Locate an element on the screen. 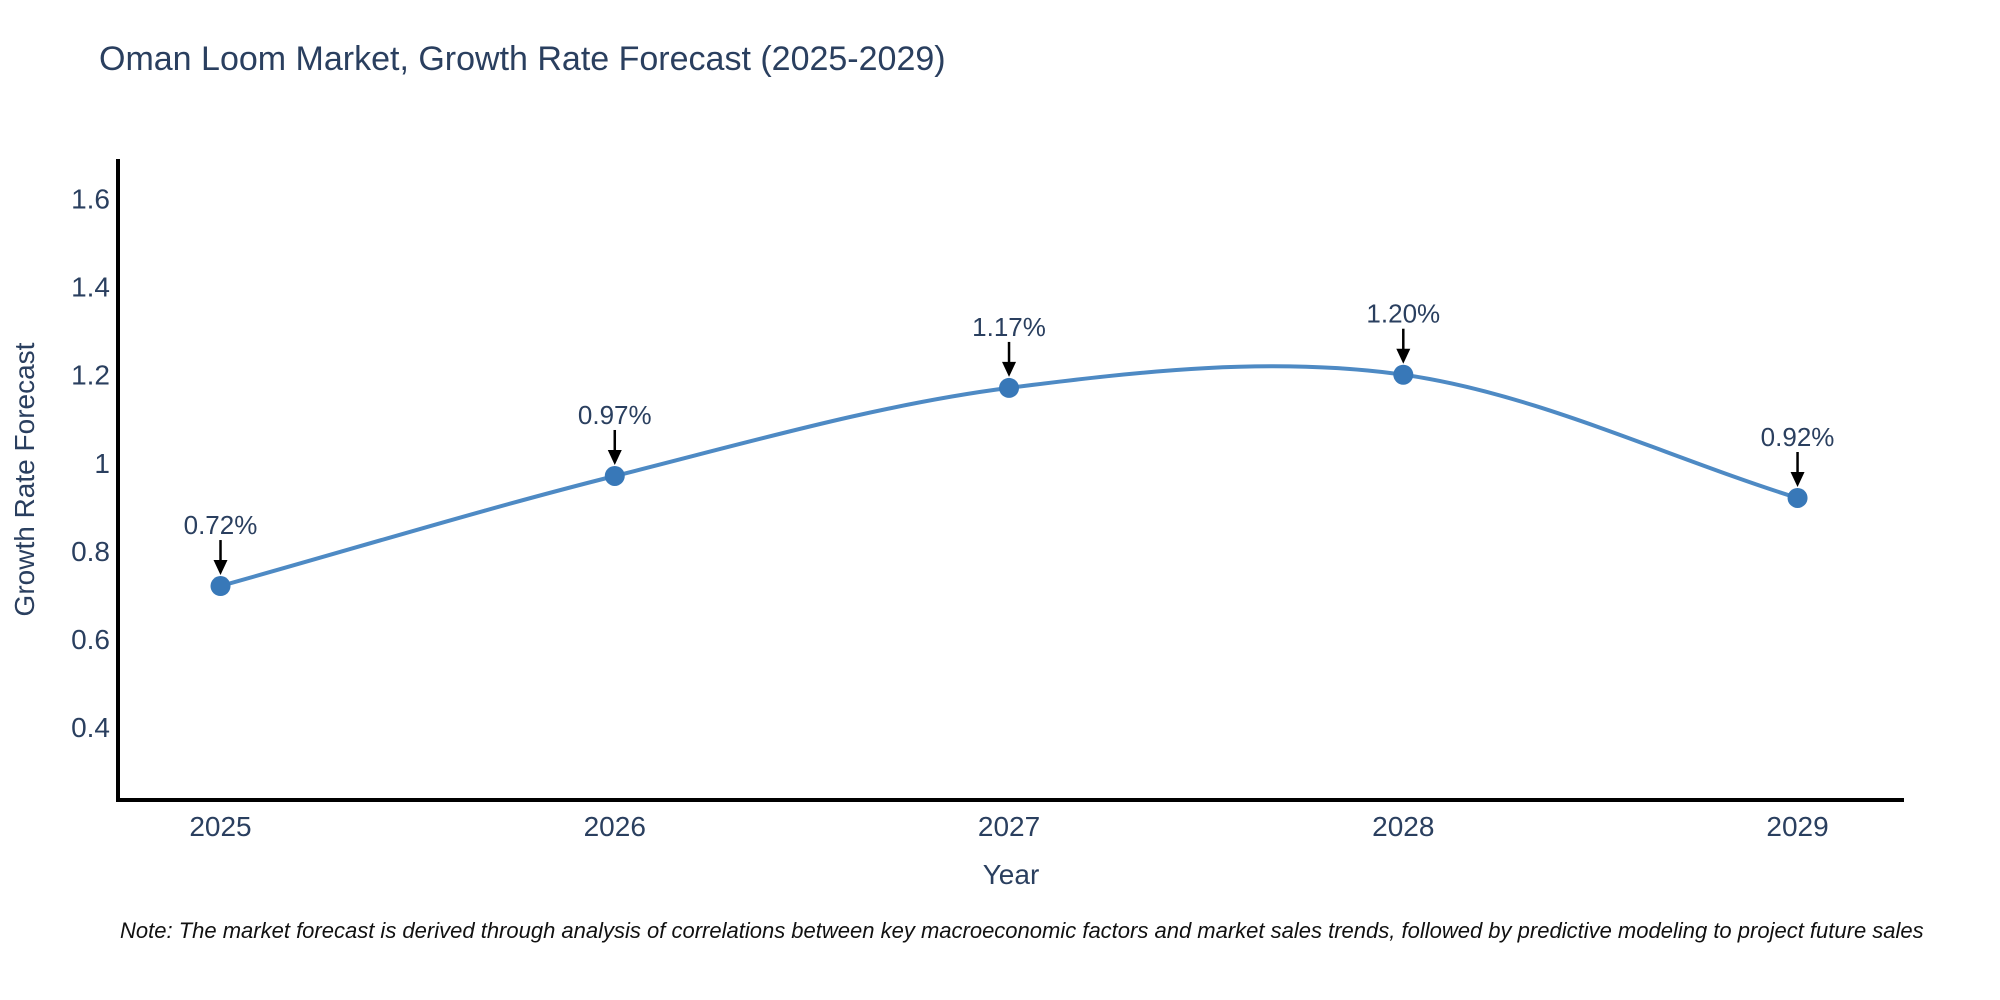 The image size is (2000, 1000). y-tick-label: 1.4 is located at coordinates (90, 287).